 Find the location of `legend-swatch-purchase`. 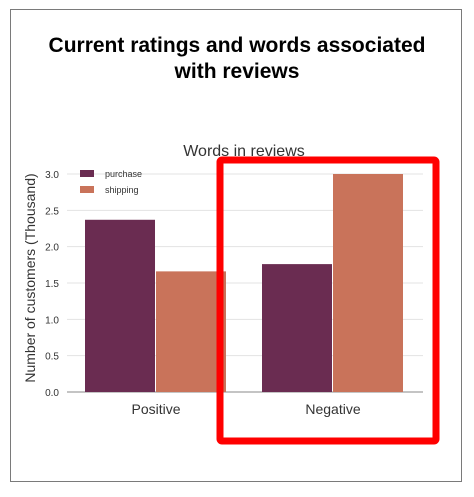

legend-swatch-purchase is located at coordinates (87, 173).